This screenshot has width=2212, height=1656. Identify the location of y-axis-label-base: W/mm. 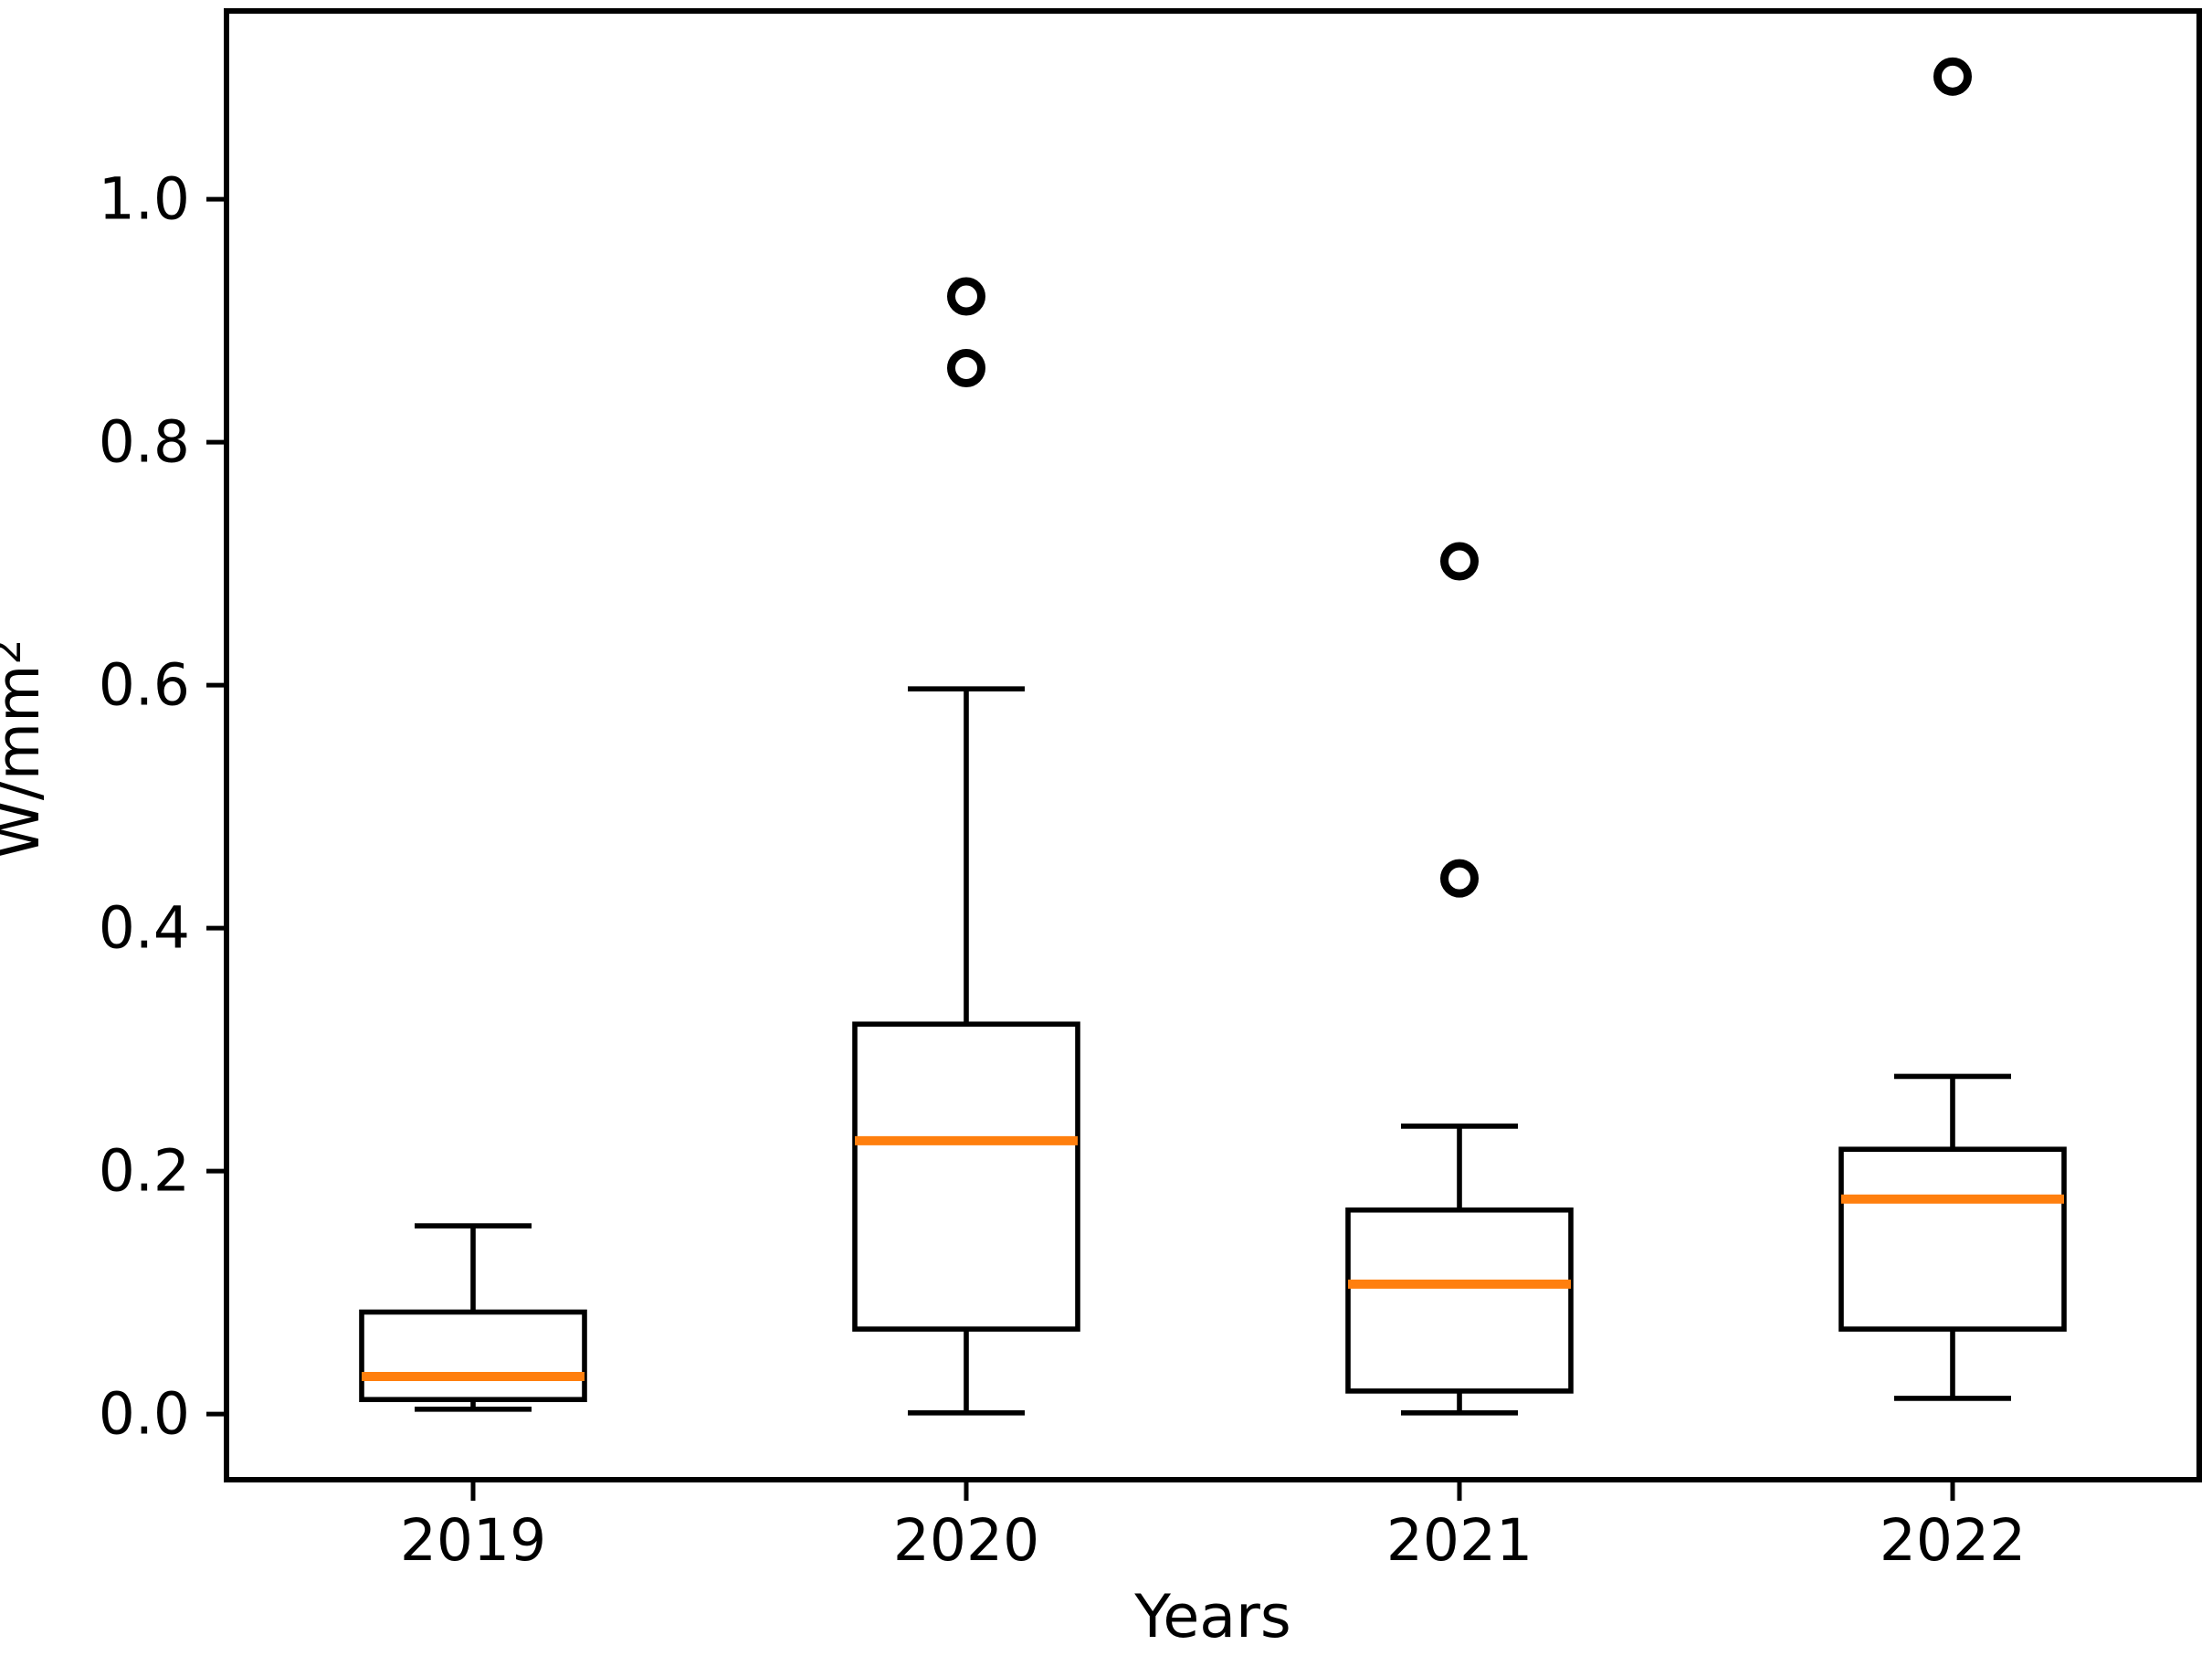
(27, 763).